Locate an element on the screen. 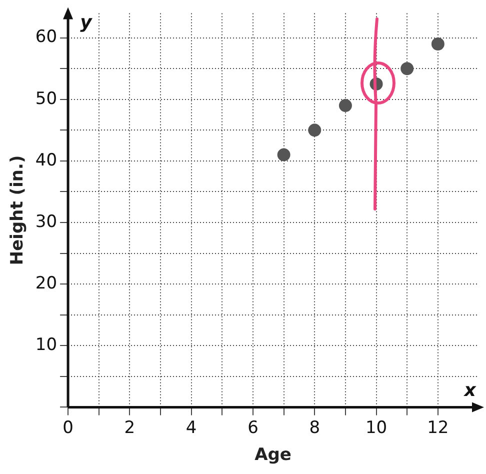 Image resolution: width=486 pixels, height=474 pixels. x-tick-label: 6 is located at coordinates (253, 428).